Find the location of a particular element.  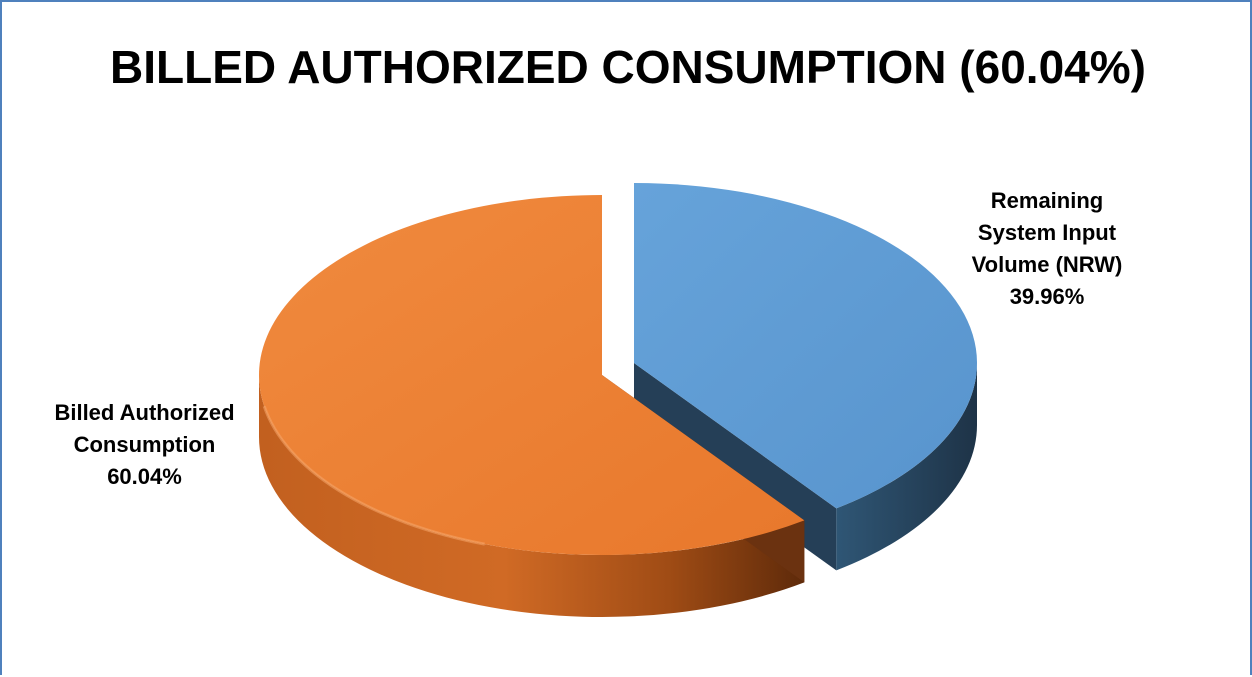

data-label-nrw-line-2: System Input is located at coordinates (1047, 232).